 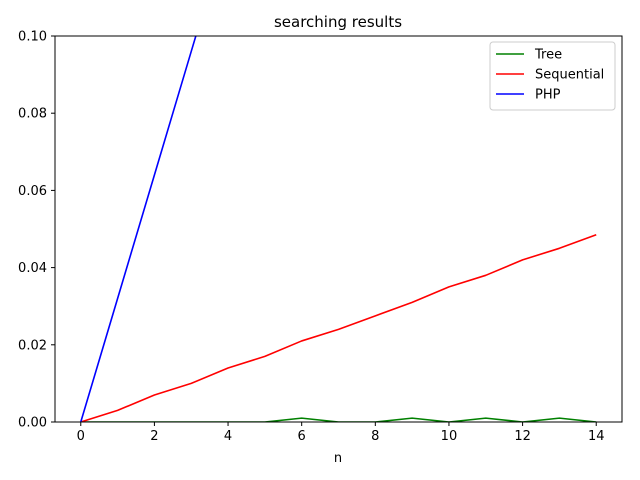 What do you see at coordinates (338, 419) in the screenshot?
I see `series-line-tree` at bounding box center [338, 419].